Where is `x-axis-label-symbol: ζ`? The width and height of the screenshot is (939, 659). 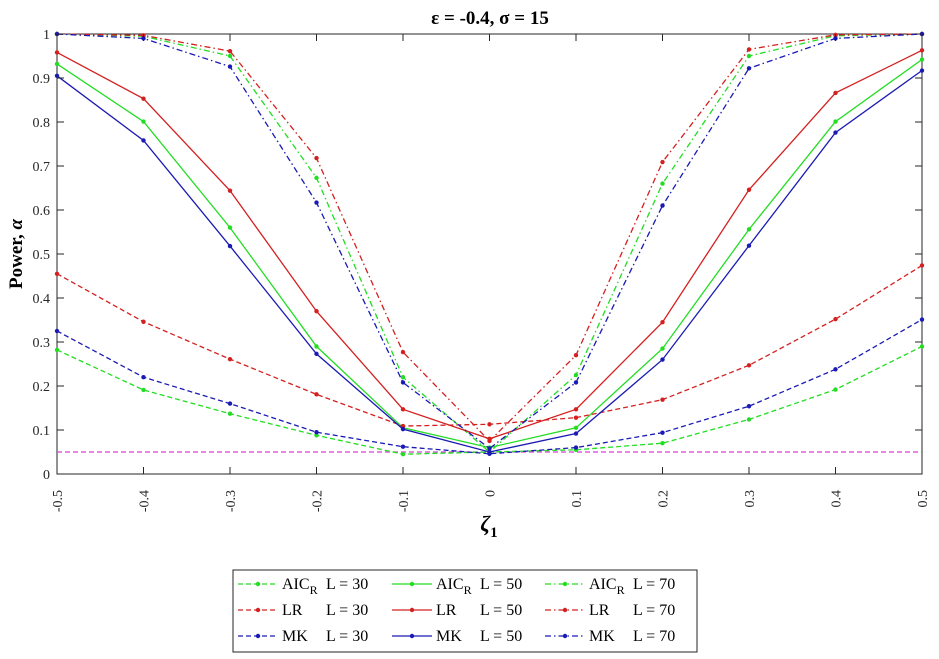 x-axis-label-symbol: ζ is located at coordinates (485, 523).